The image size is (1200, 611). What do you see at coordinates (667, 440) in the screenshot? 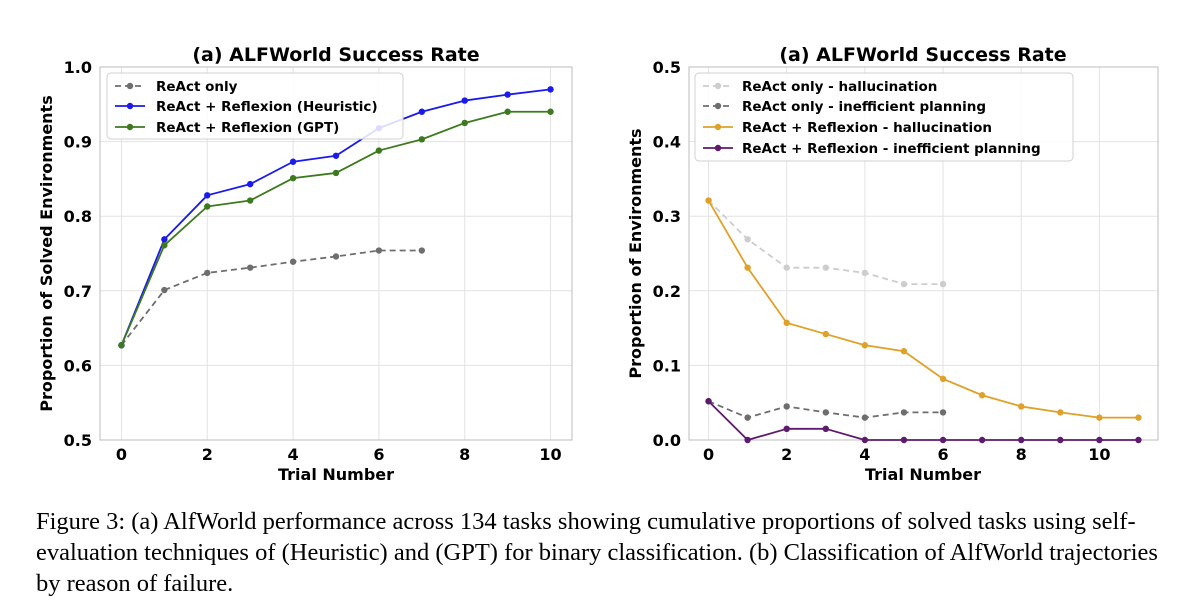
I see `y-tick-label: 0.0` at bounding box center [667, 440].